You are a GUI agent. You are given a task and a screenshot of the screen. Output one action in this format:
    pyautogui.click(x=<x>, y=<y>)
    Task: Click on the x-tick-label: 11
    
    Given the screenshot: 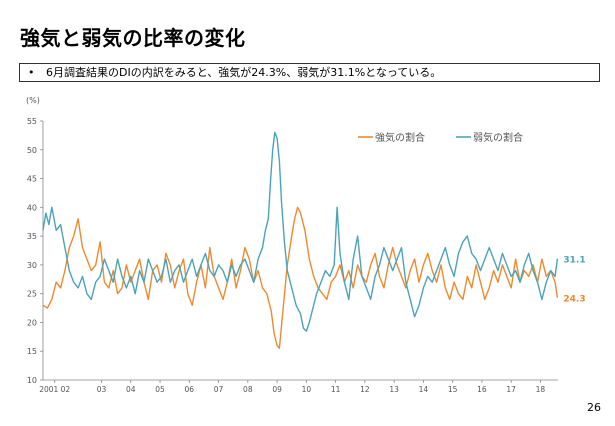 What is the action you would take?
    pyautogui.click(x=336, y=389)
    